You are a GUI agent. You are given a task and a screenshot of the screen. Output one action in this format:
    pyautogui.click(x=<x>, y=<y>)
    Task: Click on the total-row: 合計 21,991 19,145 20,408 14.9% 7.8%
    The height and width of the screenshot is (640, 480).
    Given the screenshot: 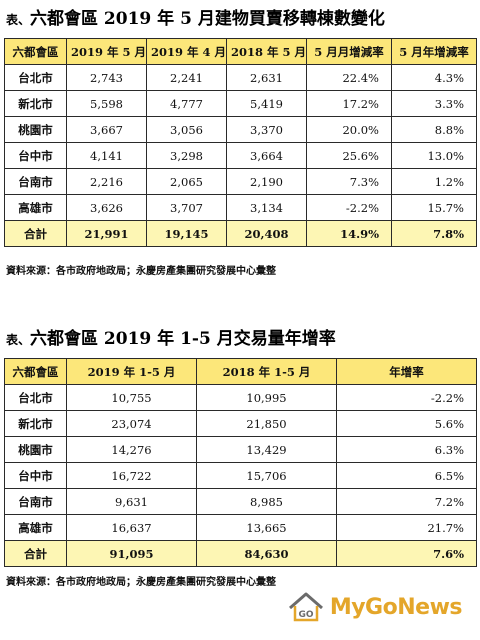 What is the action you would take?
    pyautogui.click(x=240, y=233)
    